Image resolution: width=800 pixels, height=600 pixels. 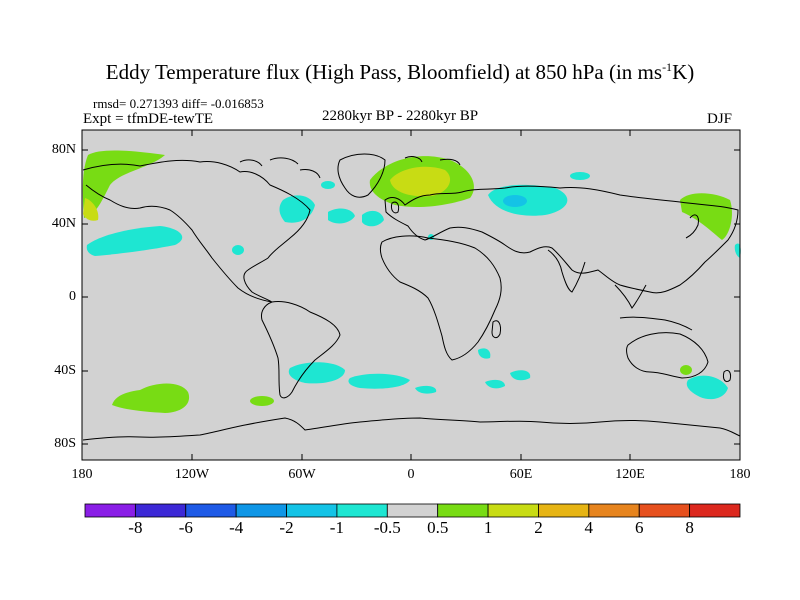 What do you see at coordinates (727, 376) in the screenshot?
I see `coast-new-zealand` at bounding box center [727, 376].